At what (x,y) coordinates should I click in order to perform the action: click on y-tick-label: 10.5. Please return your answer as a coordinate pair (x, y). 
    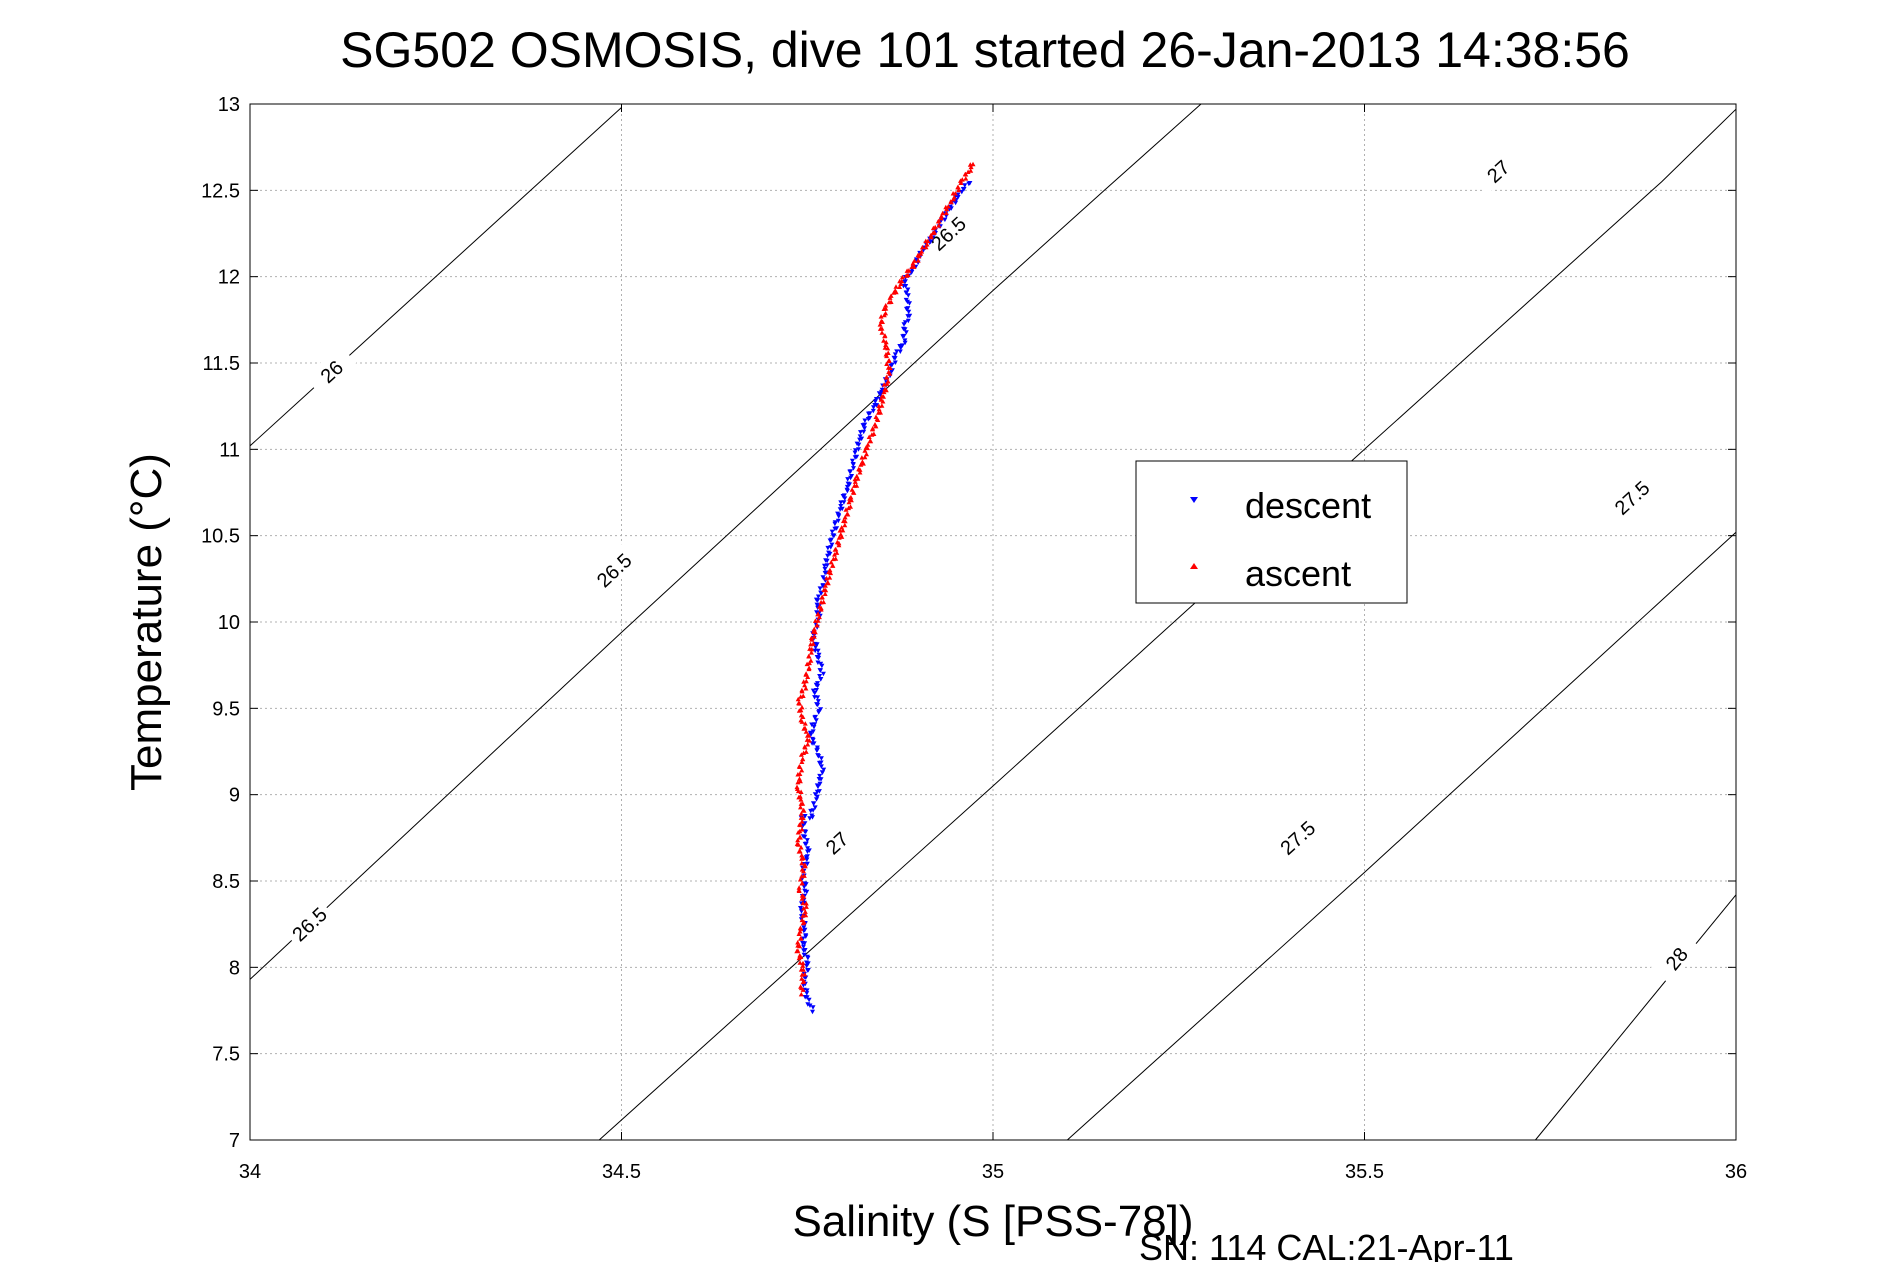
    Looking at the image, I should click on (220, 537).